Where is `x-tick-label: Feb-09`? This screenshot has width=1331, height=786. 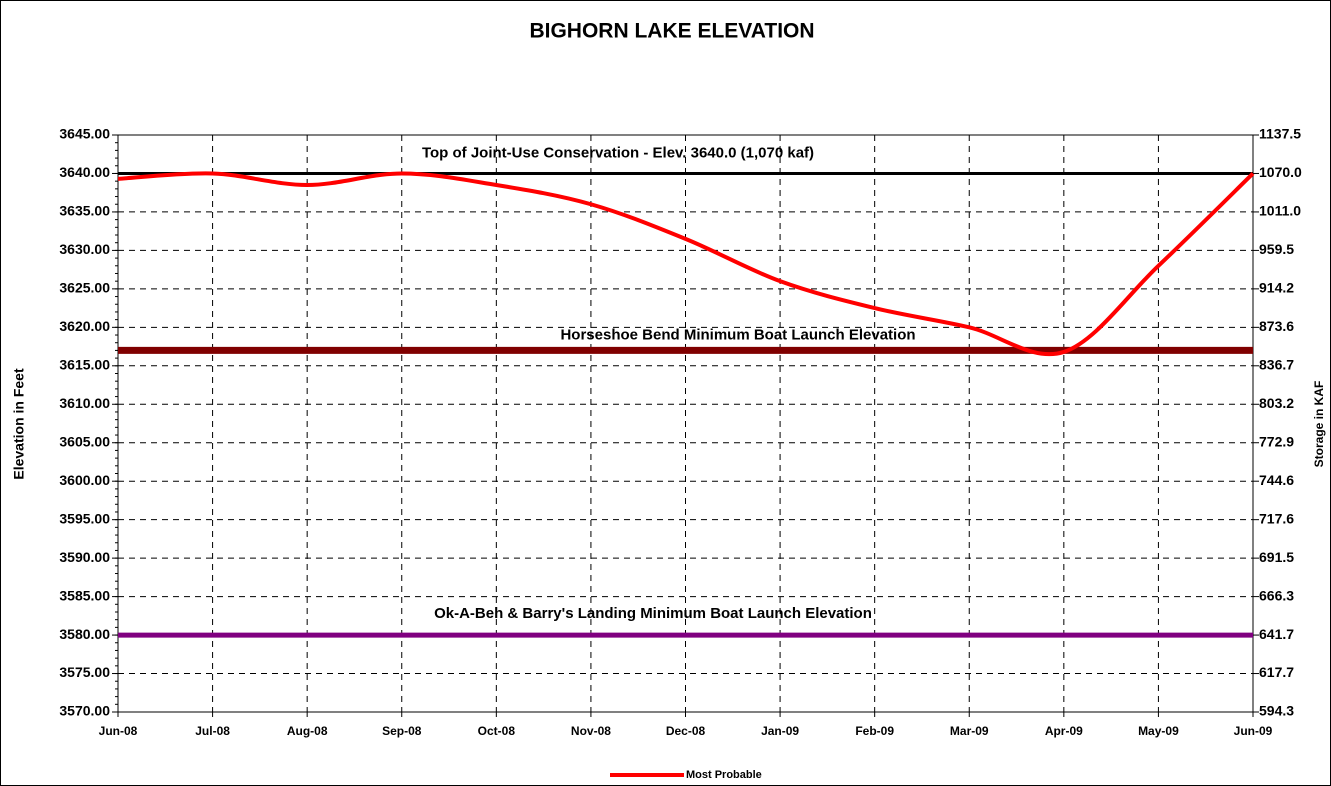
x-tick-label: Feb-09 is located at coordinates (874, 731).